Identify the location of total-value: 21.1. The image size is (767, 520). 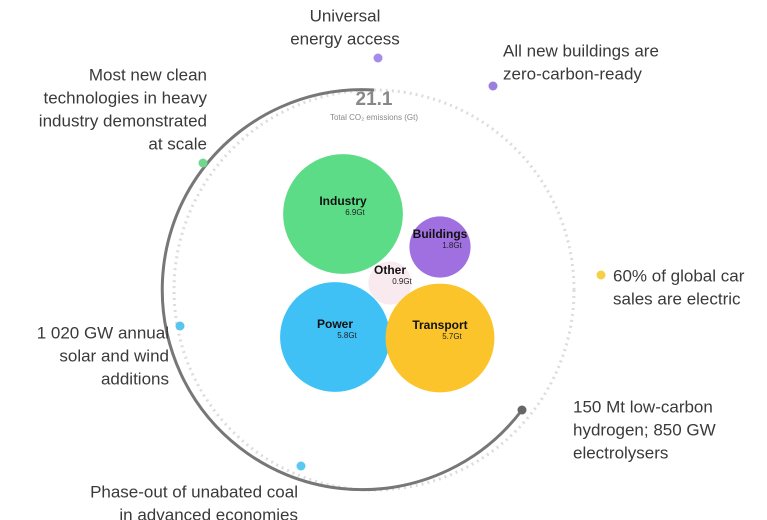
(374, 99).